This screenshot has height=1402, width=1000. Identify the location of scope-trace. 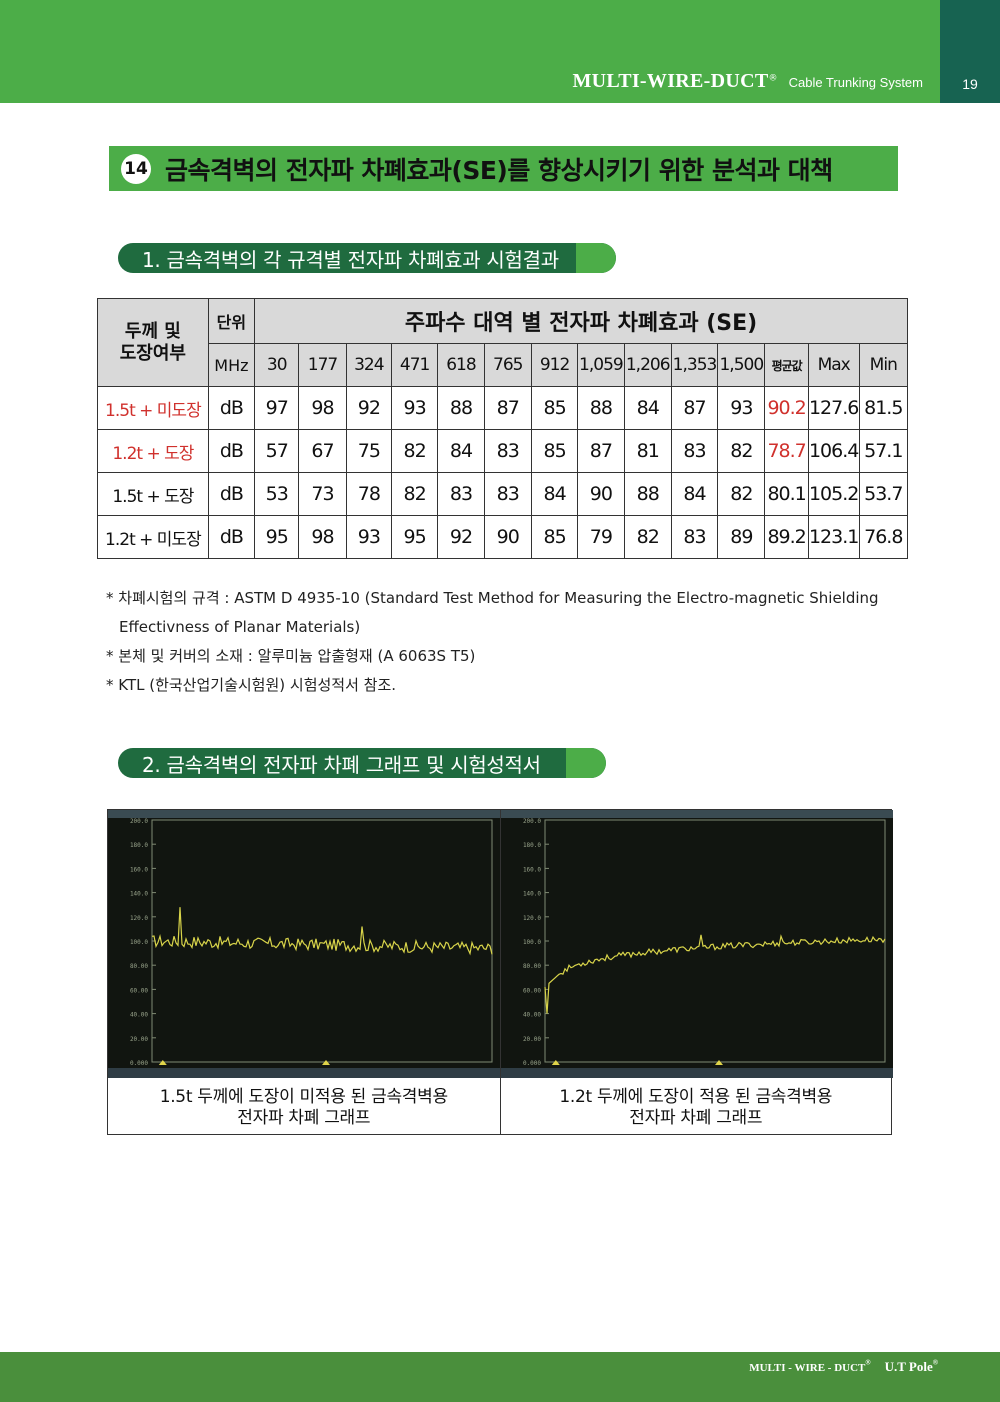
(714, 974).